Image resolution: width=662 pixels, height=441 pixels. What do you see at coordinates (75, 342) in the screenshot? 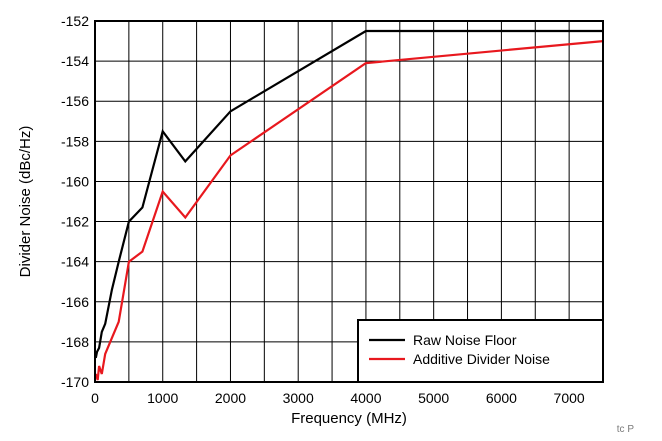
I see `y-tick-label: -168` at bounding box center [75, 342].